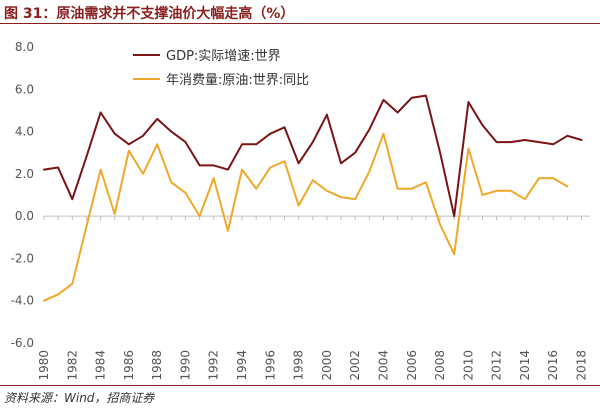  Describe the element at coordinates (22, 343) in the screenshot. I see `y-tick-label: -6.0` at that location.